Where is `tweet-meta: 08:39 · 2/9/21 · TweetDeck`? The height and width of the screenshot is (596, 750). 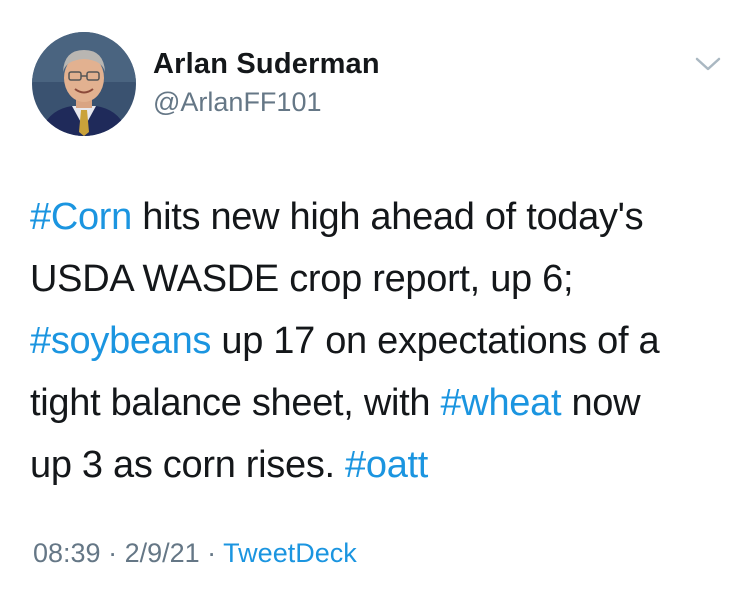
tweet-meta: 08:39 · 2/9/21 · TweetDeck is located at coordinates (195, 553).